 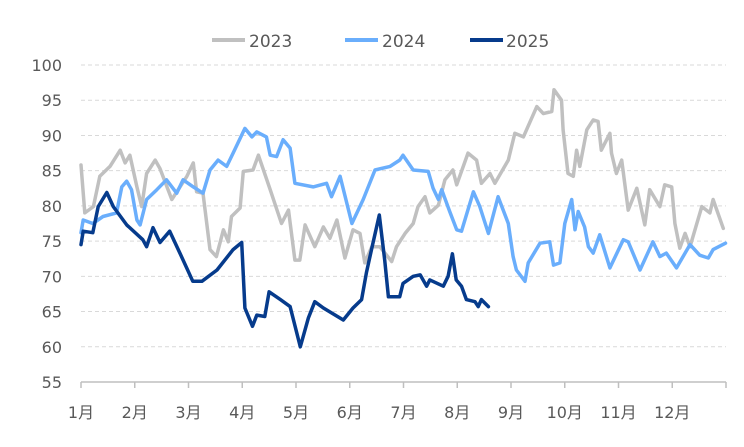 I want to click on legend-label-2024: 2024, so click(x=403, y=42).